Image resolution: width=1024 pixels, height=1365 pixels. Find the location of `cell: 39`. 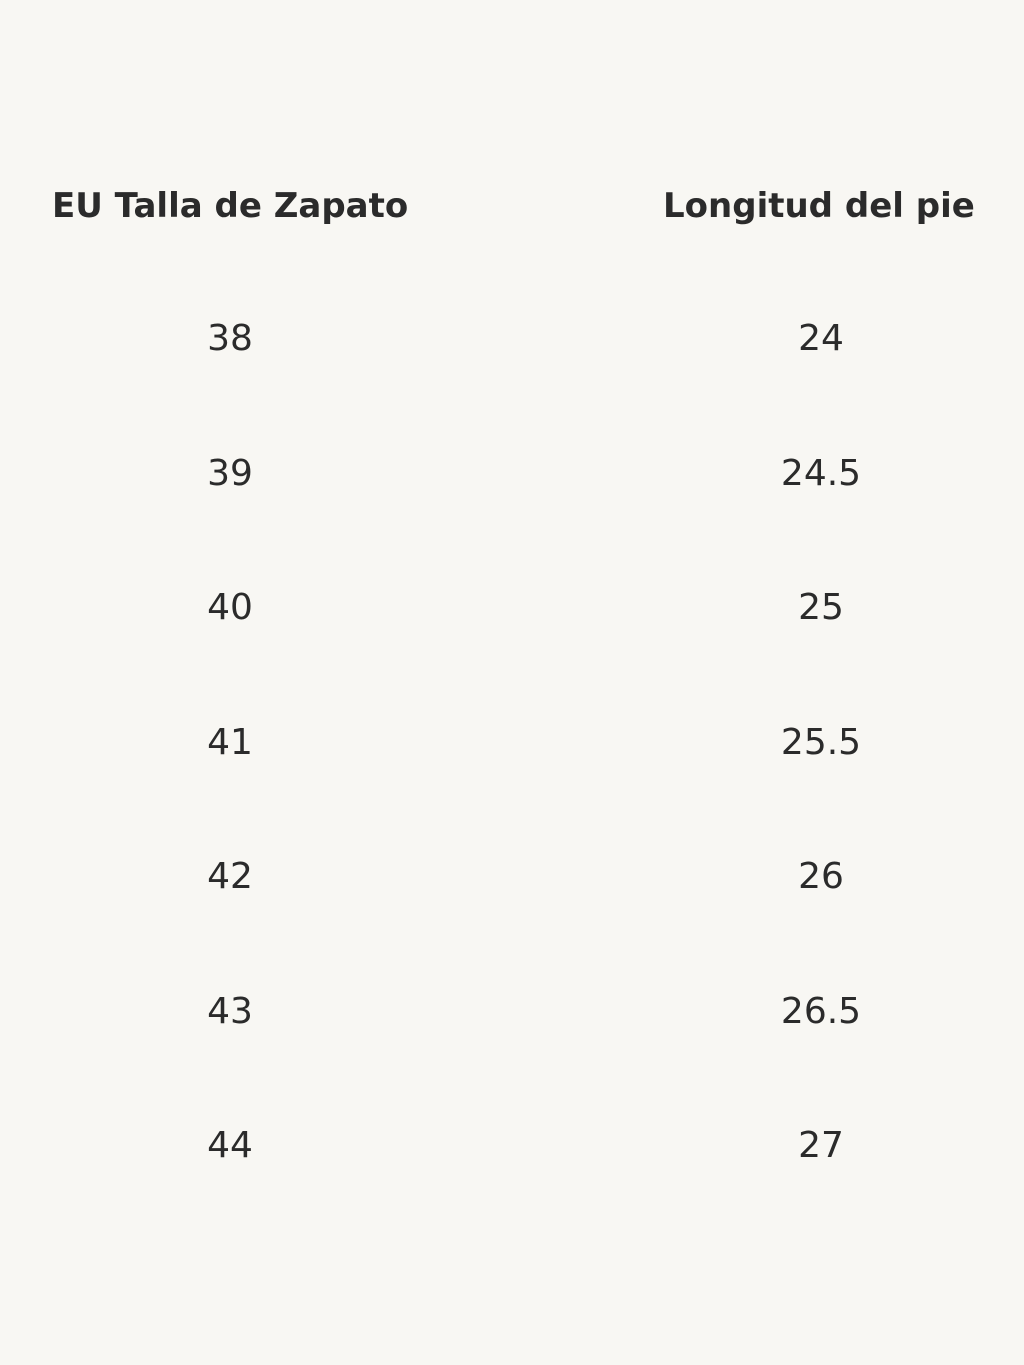

cell: 39 is located at coordinates (230, 473).